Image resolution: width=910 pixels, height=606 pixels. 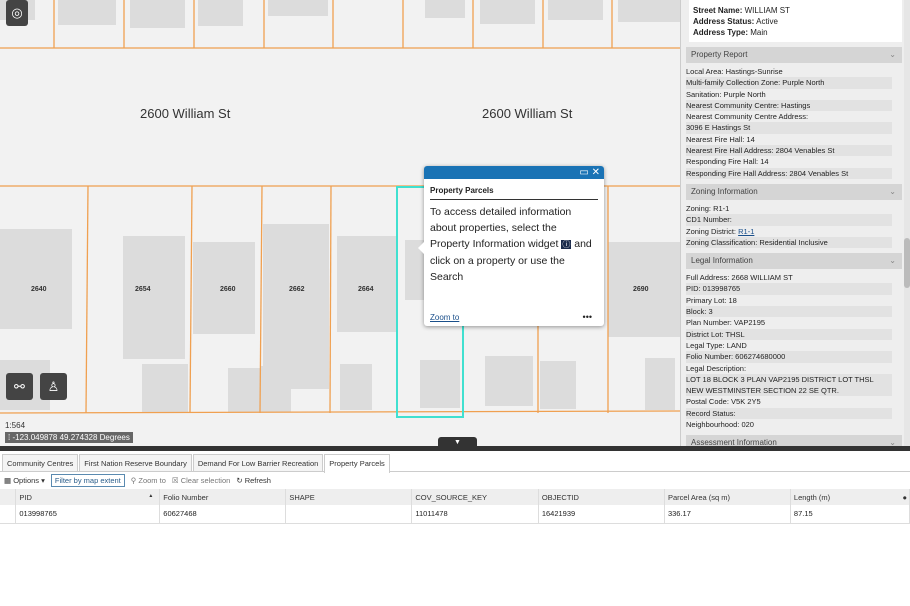 What do you see at coordinates (789, 231) in the screenshot?
I see `info-row: Zoning District: R1-1` at bounding box center [789, 231].